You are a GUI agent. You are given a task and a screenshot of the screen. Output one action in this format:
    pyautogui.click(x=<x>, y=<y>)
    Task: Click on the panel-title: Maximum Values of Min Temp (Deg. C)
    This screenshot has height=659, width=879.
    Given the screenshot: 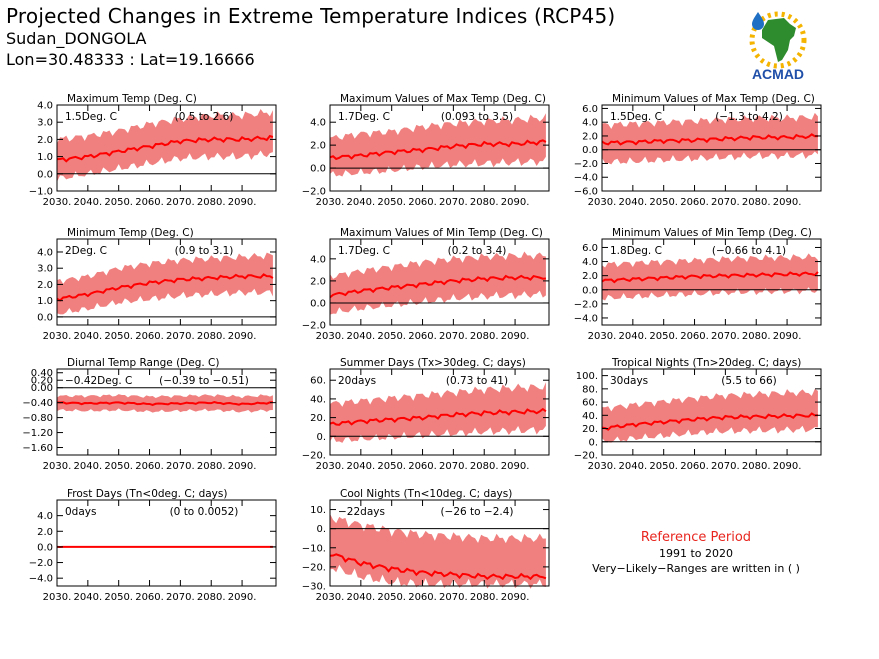 What is the action you would take?
    pyautogui.click(x=441, y=233)
    